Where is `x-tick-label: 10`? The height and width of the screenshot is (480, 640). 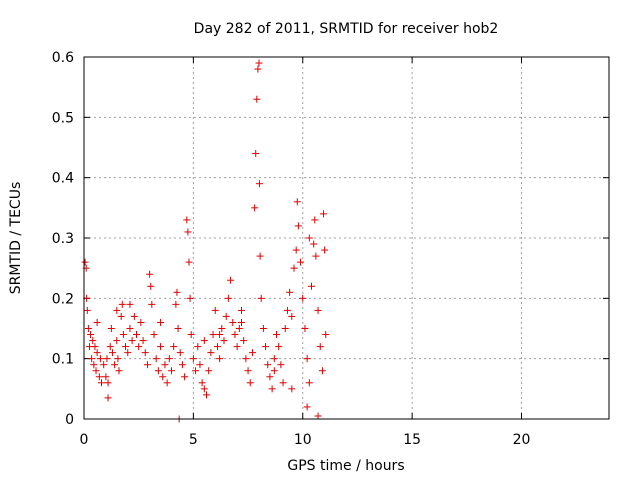
x-tick-label: 10 is located at coordinates (303, 440).